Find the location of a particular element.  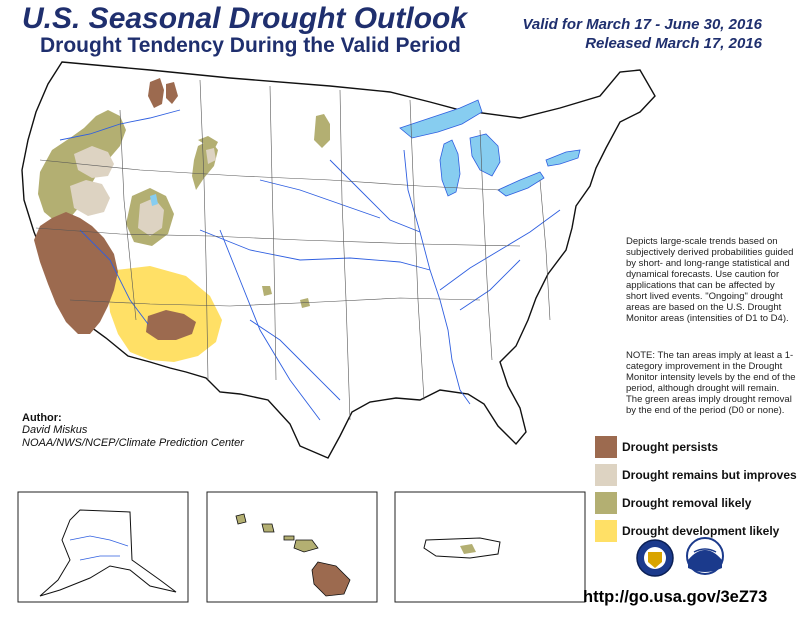

legend-item-development: Drought development likely is located at coordinates (697, 530).